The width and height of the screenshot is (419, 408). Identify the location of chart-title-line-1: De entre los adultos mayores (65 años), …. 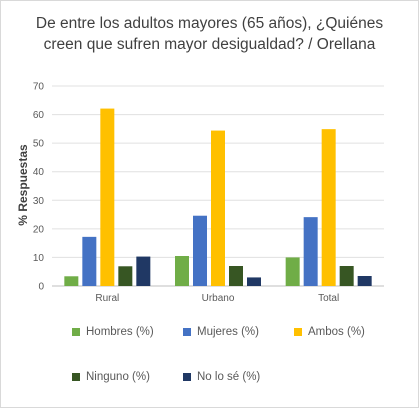
(209, 23).